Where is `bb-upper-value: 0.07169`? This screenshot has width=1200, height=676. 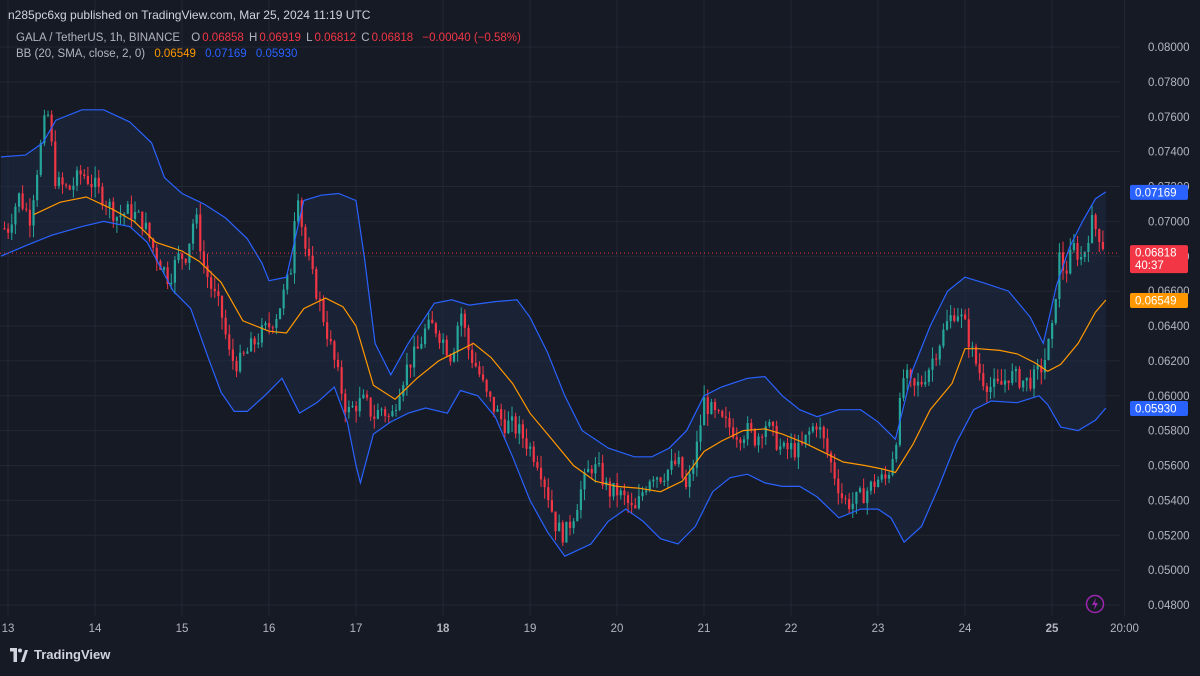
bb-upper-value: 0.07169 is located at coordinates (226, 54).